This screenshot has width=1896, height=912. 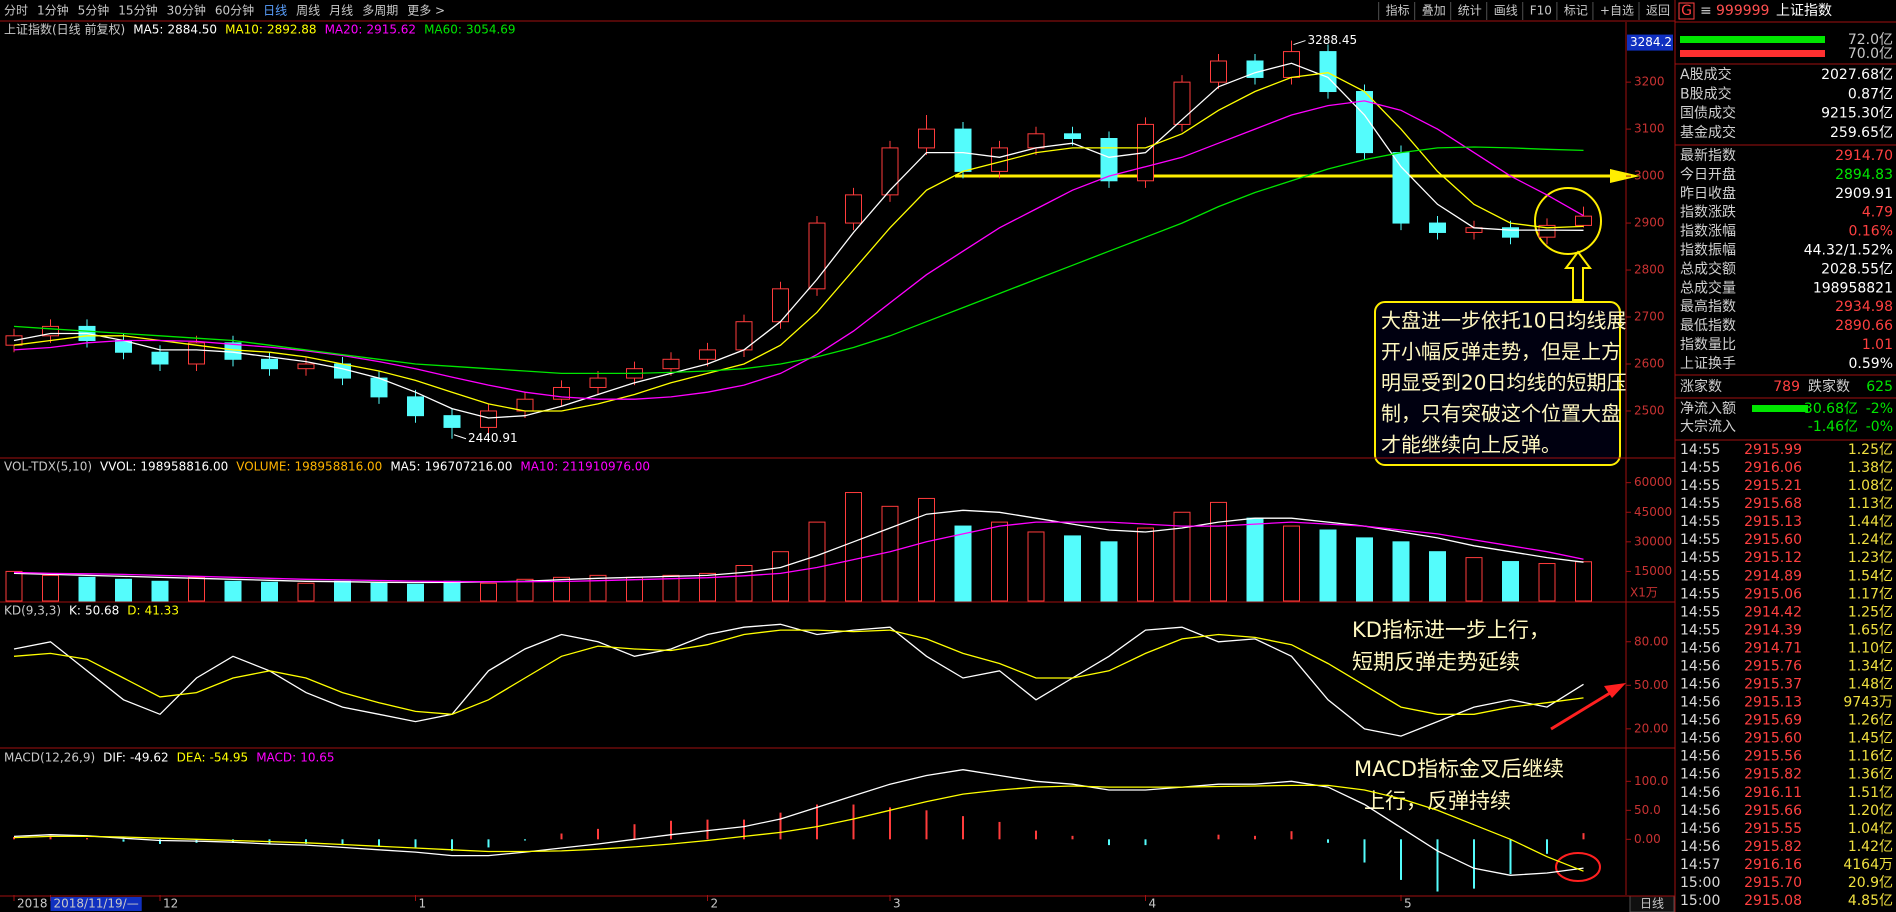 What do you see at coordinates (1501, 414) in the screenshot?
I see `annotation-text: 制，只有突破这个位置大盘` at bounding box center [1501, 414].